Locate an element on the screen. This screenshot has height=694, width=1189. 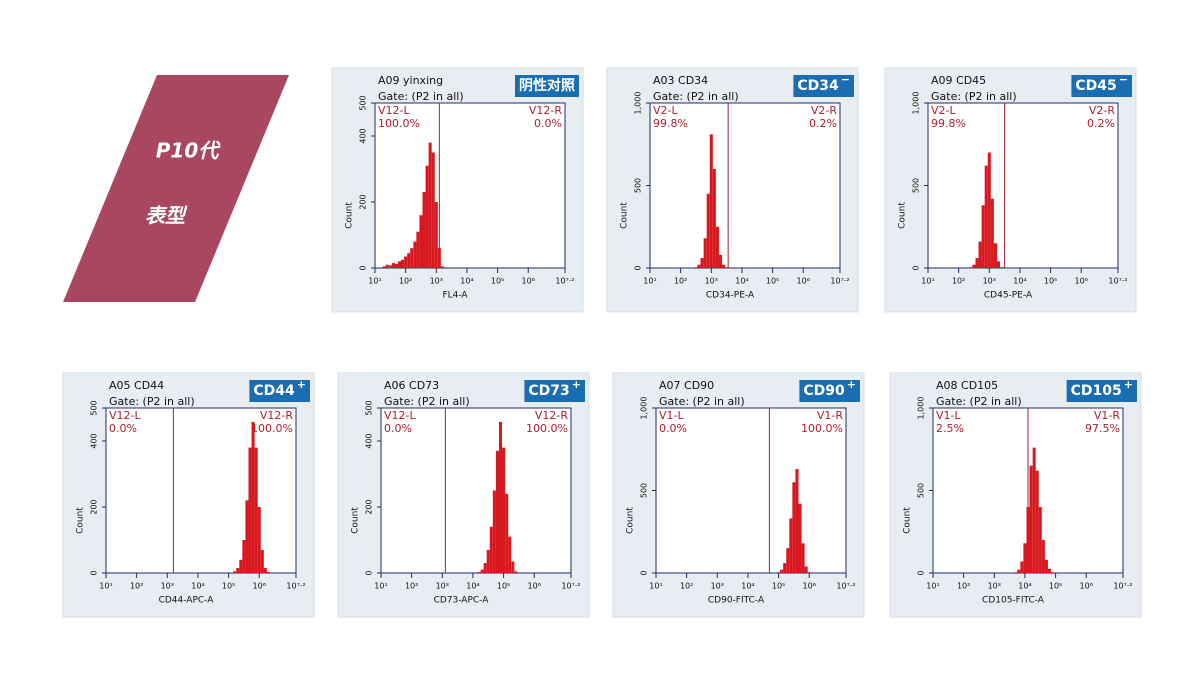
panel-title: A06 CD73 is located at coordinates (411, 385).